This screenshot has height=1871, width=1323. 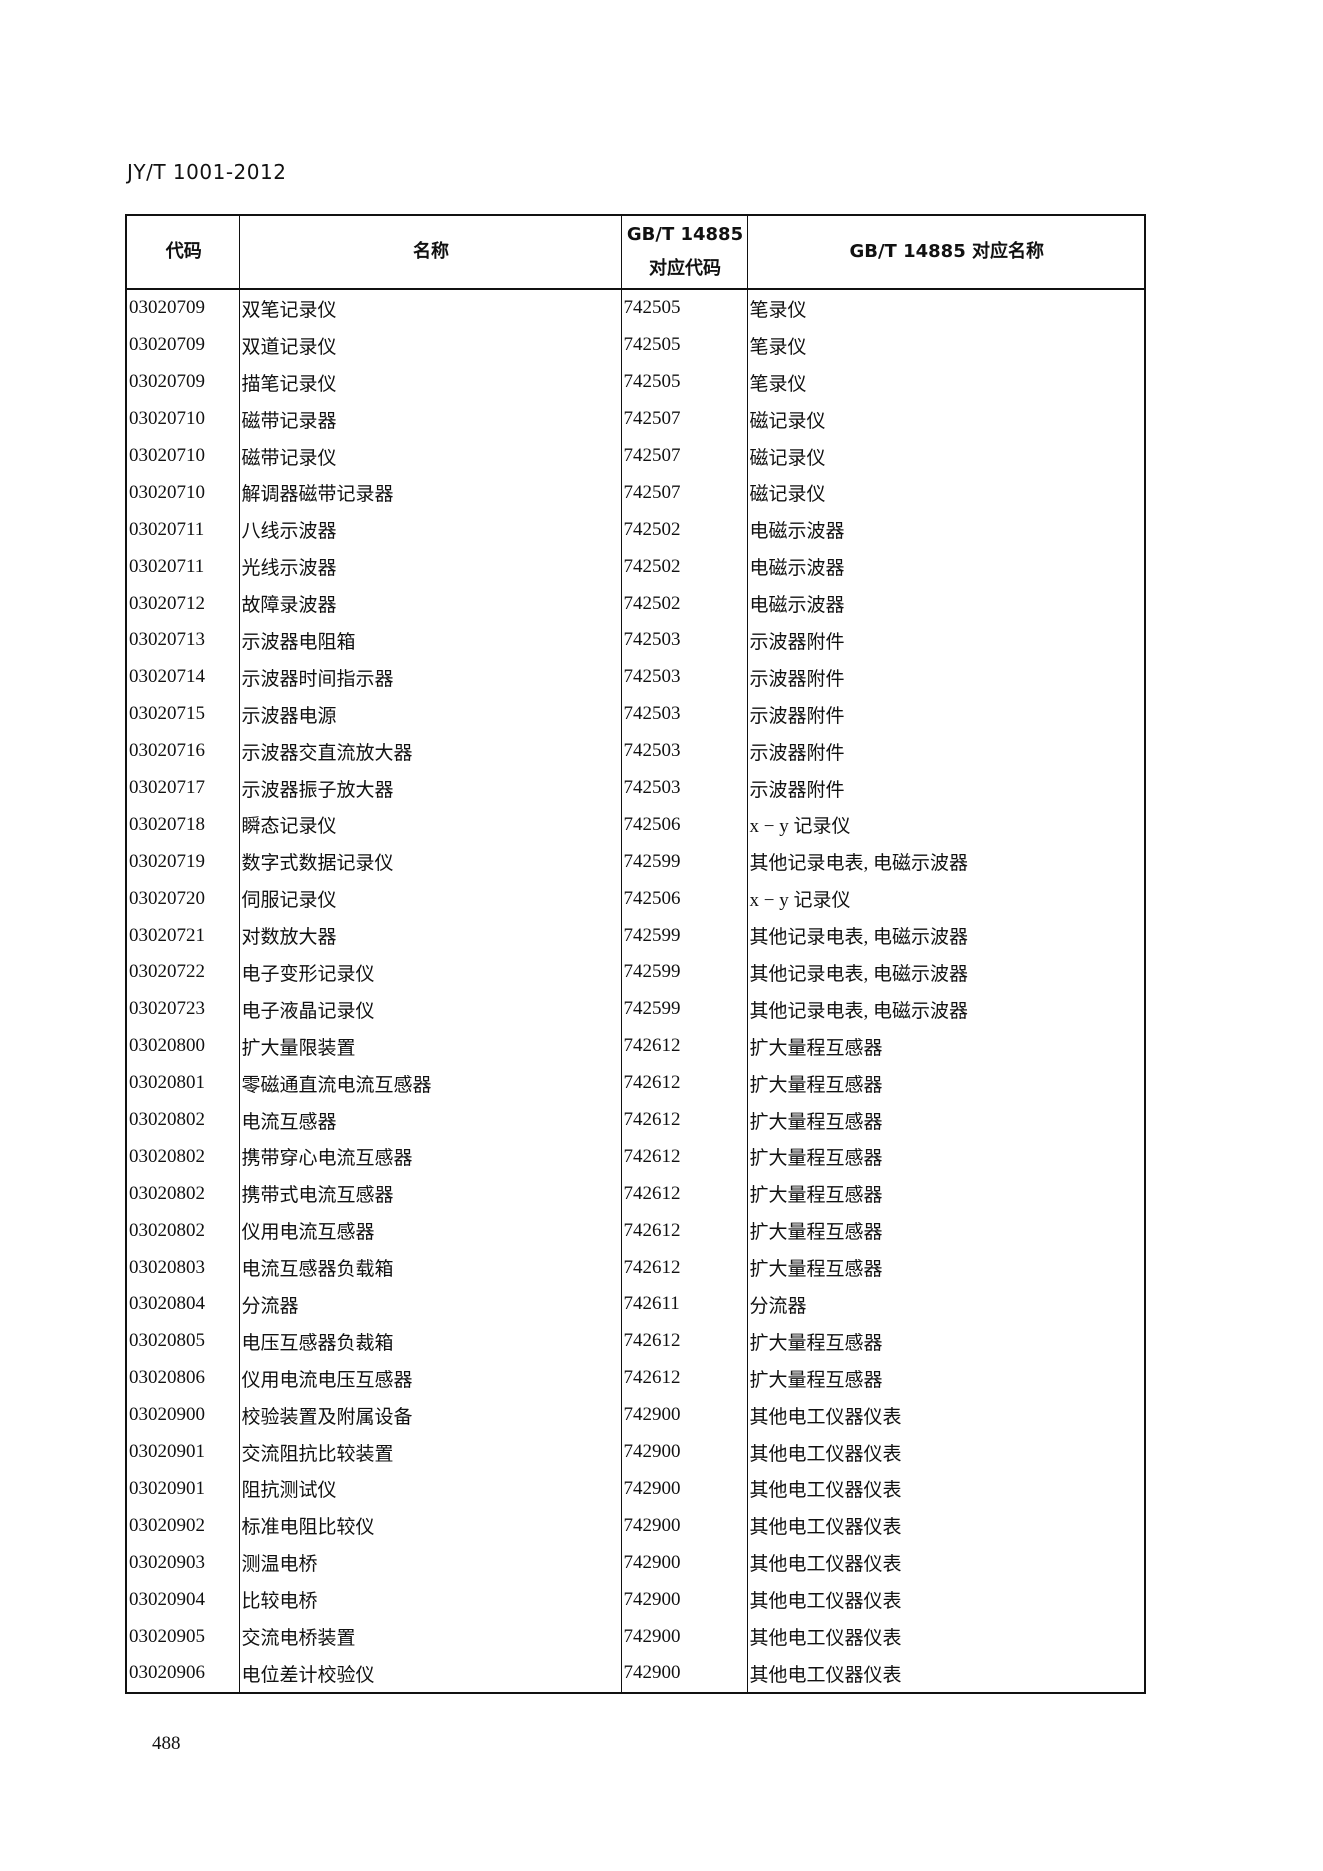 I want to click on cell-name: 仪用电流电压互感器, so click(x=430, y=1378).